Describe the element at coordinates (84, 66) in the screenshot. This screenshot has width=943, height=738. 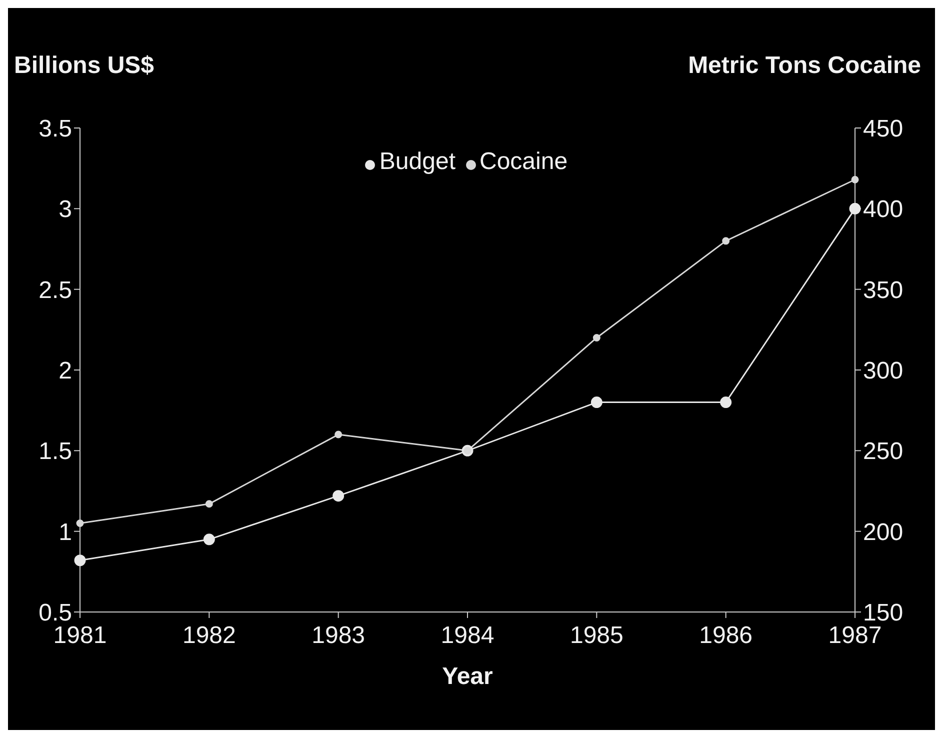
I see `y-axis-title: Billions US$` at that location.